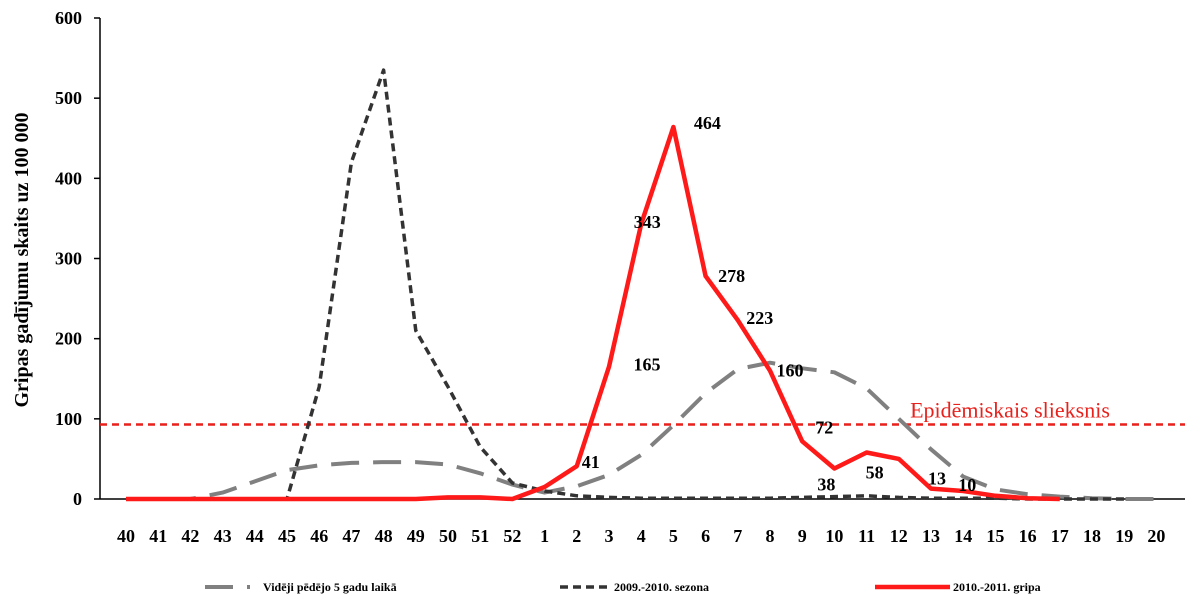 Image resolution: width=1201 pixels, height=611 pixels. I want to click on x-tick-label: 9, so click(802, 536).